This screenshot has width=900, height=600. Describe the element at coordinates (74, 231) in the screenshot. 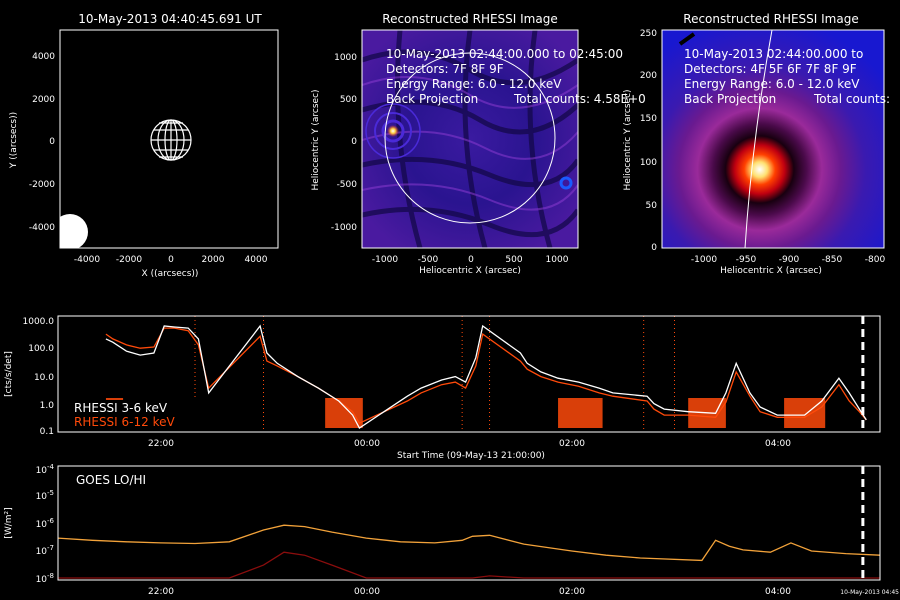

I see `earth-shadow` at that location.